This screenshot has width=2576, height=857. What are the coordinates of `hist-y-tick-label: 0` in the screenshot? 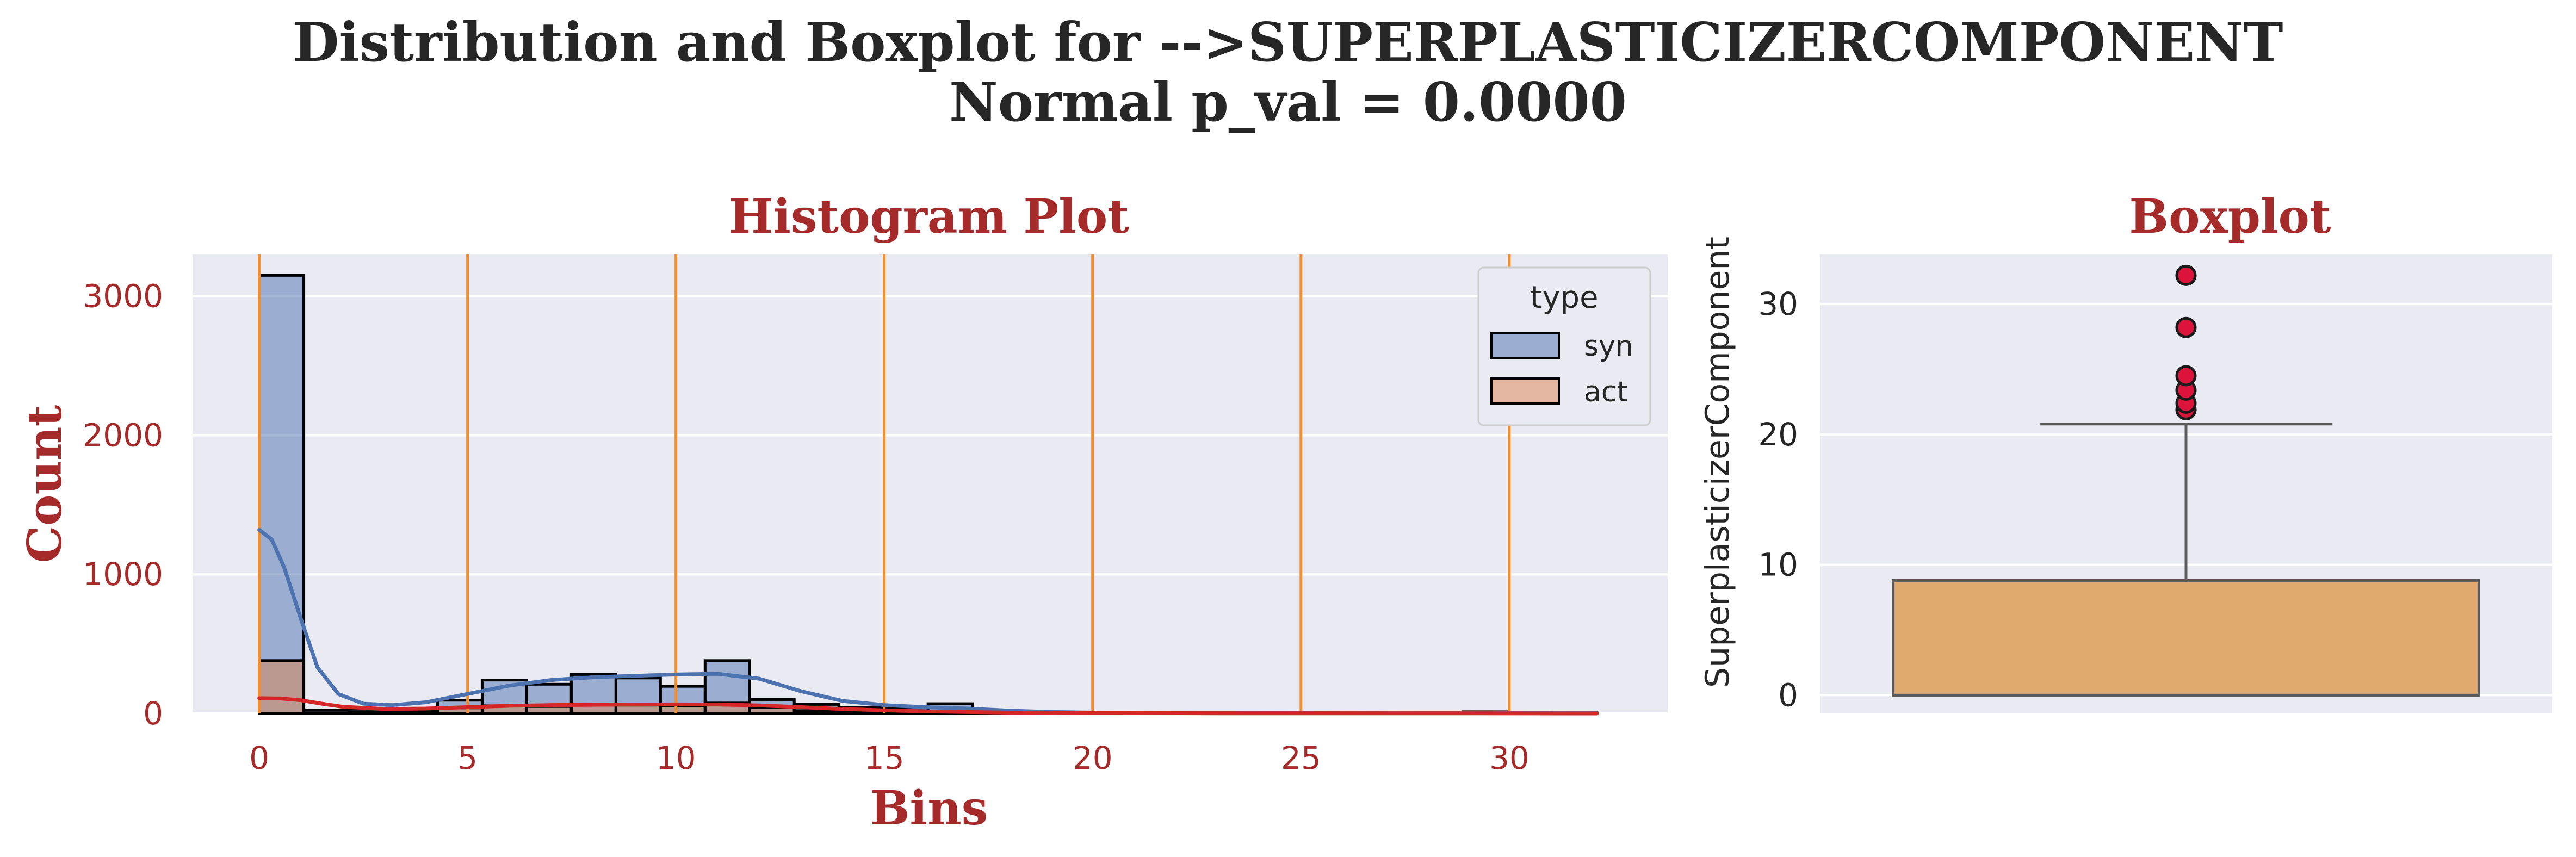 It's located at (153, 713).